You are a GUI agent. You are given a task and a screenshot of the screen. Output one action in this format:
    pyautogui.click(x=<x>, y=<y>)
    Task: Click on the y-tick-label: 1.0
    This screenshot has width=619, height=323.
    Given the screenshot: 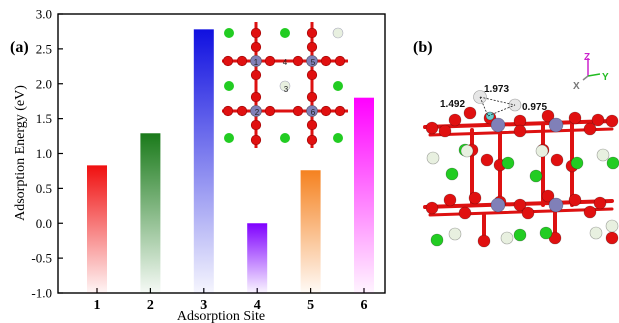 What is the action you would take?
    pyautogui.click(x=44, y=153)
    